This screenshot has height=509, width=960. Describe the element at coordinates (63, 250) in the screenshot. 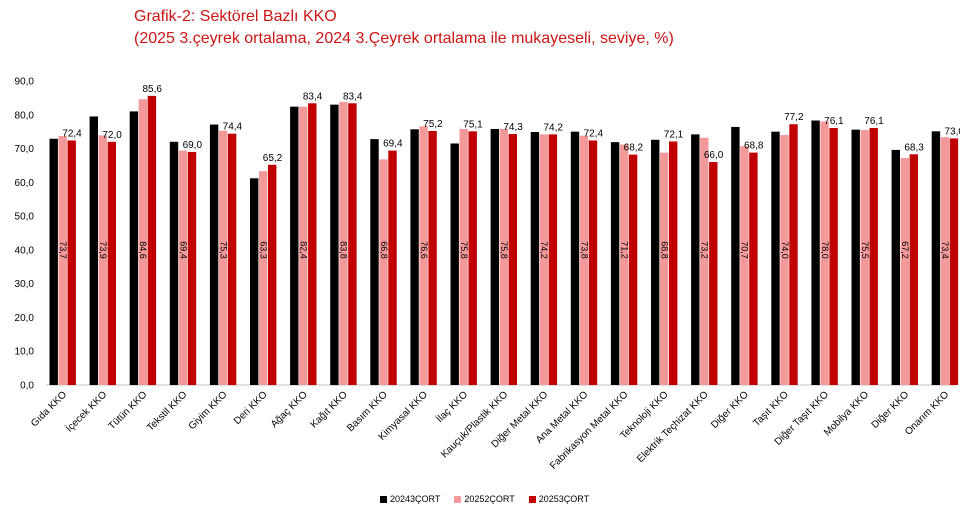

I see `data-label: 73,7` at that location.